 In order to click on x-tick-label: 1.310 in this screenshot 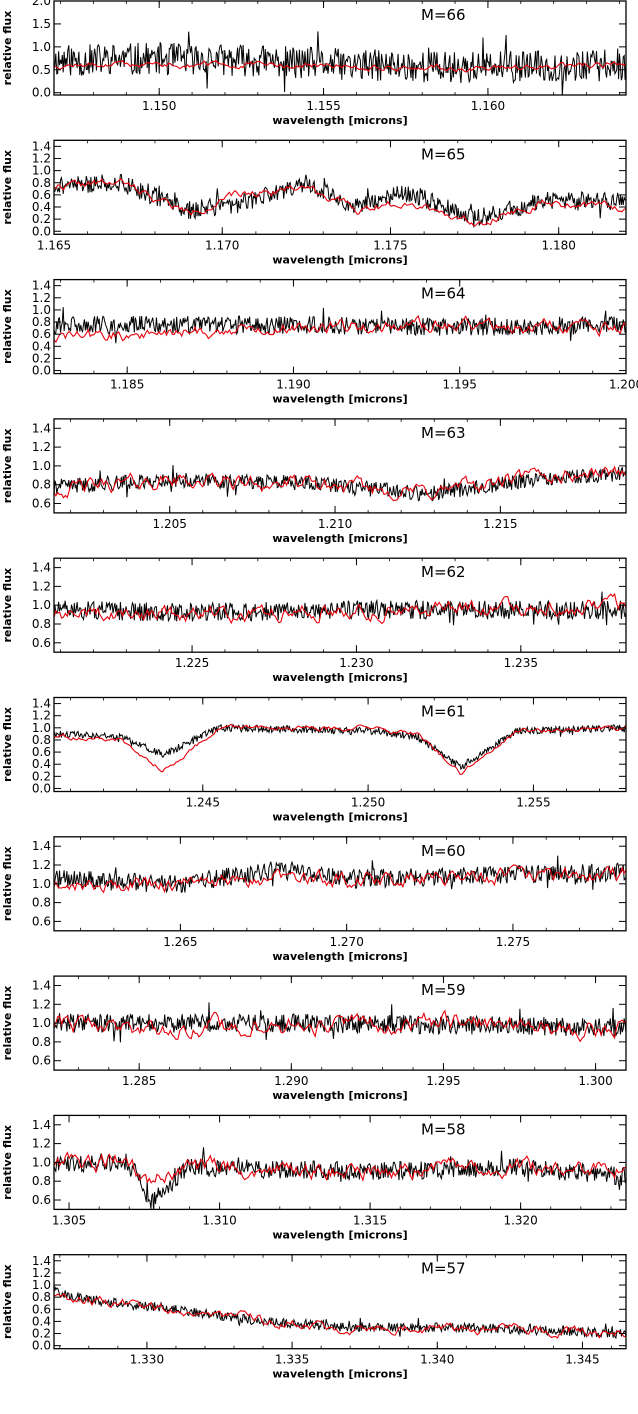, I will do `click(219, 1220)`.